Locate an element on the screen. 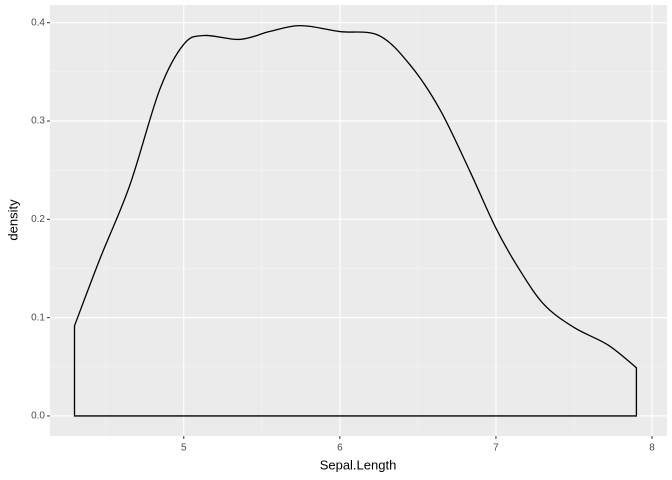 The image size is (672, 480). y-tick-label: 0.2 is located at coordinates (38, 219).